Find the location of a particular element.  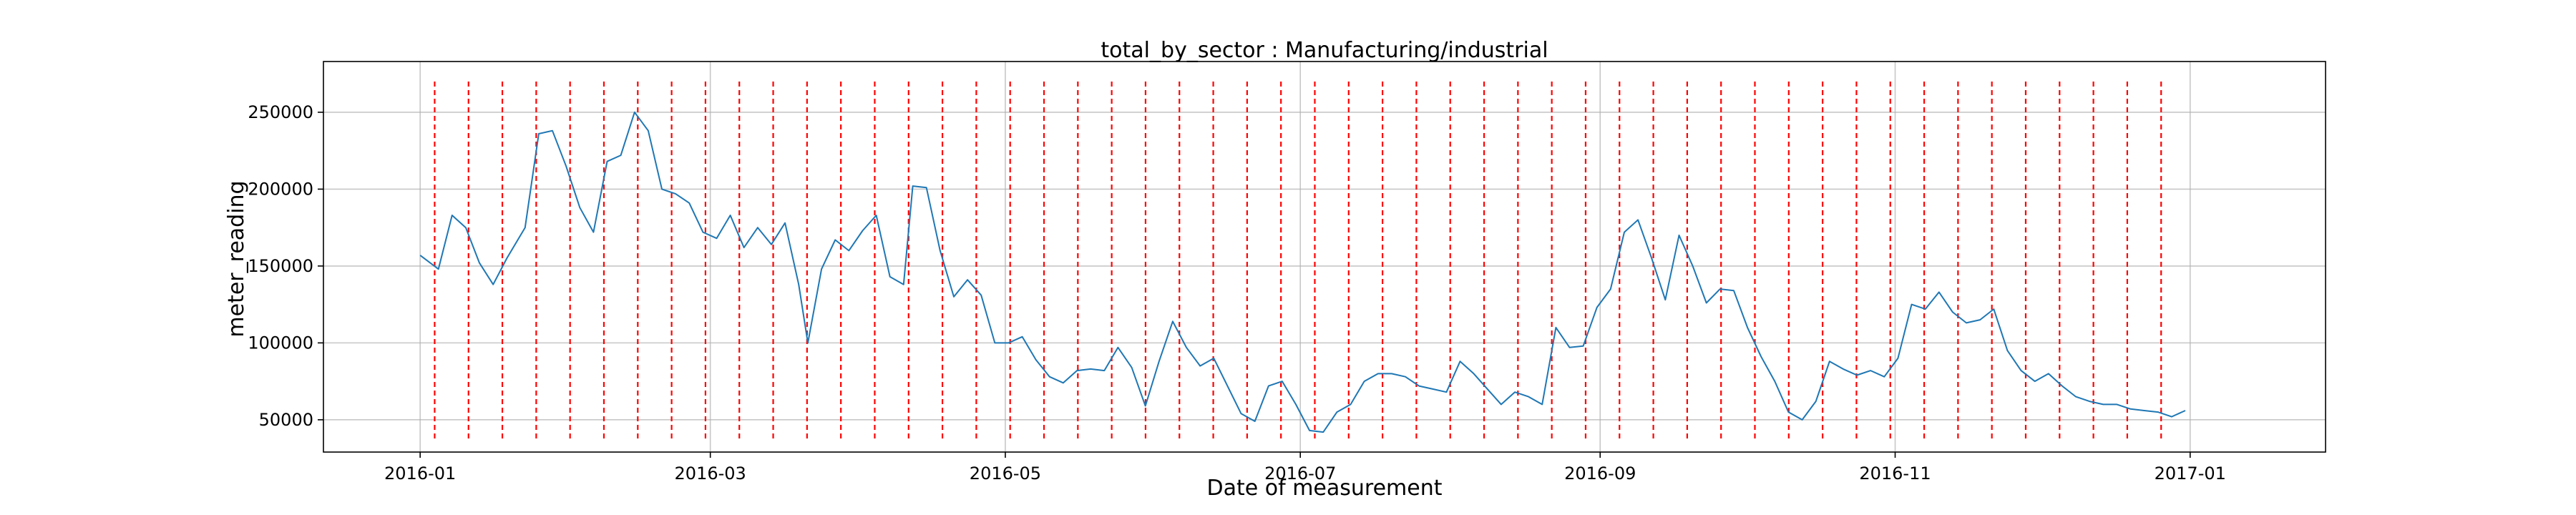

x-tick-label: 2016-01 is located at coordinates (420, 474).